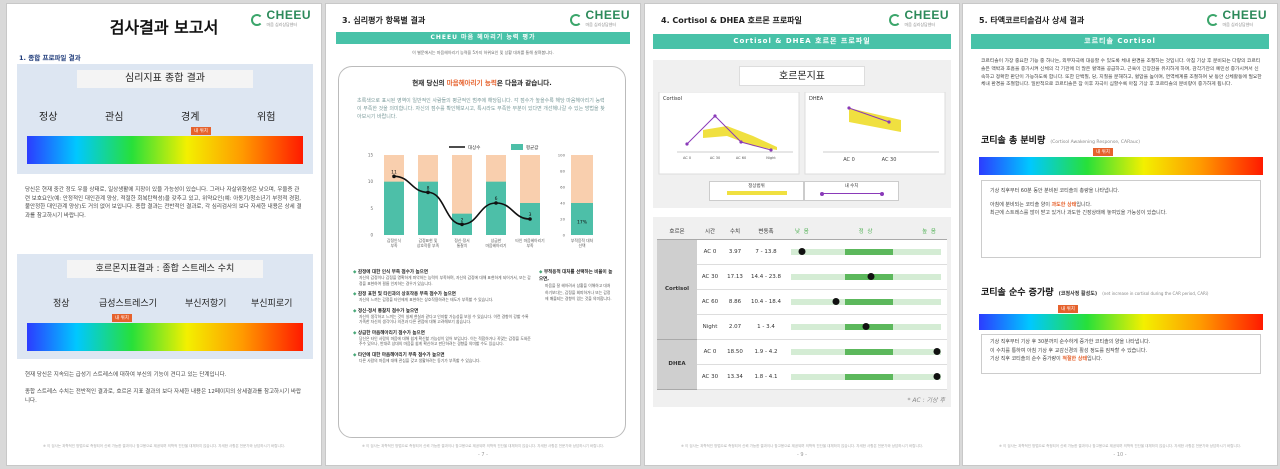 This screenshot has height=469, width=1280. Describe the element at coordinates (496, 245) in the screenshot. I see `x-tick-label: 마음헤아리기` at that location.